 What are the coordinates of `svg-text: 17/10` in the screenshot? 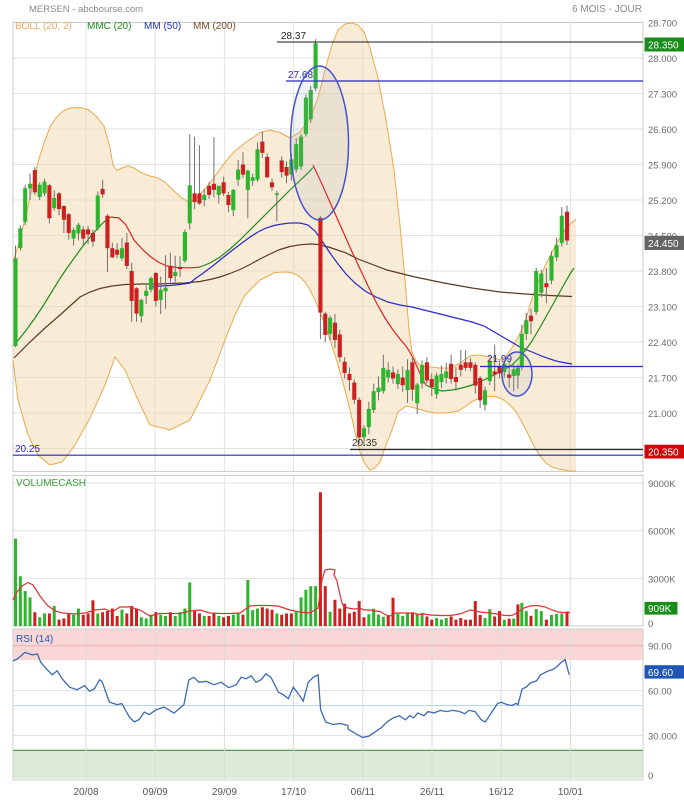 It's located at (293, 792).